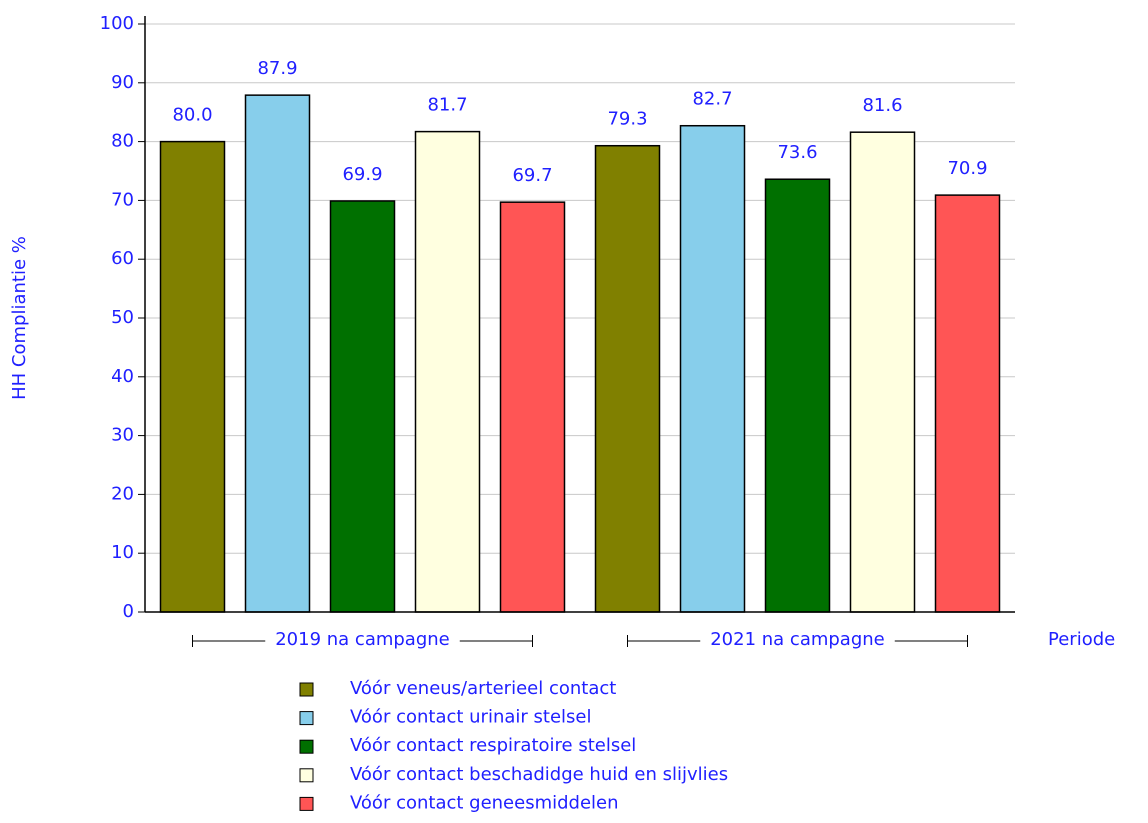 The image size is (1148, 823). What do you see at coordinates (122, 493) in the screenshot?
I see `y-tick-label: 20` at bounding box center [122, 493].